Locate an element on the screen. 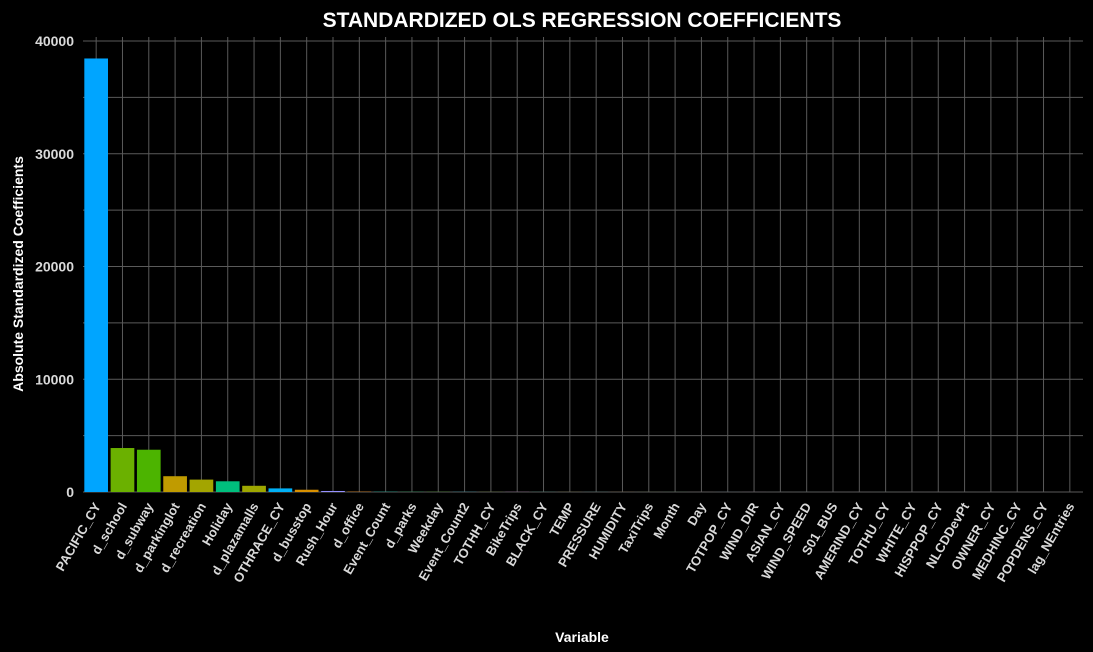  bar-d_recreation is located at coordinates (201, 485).